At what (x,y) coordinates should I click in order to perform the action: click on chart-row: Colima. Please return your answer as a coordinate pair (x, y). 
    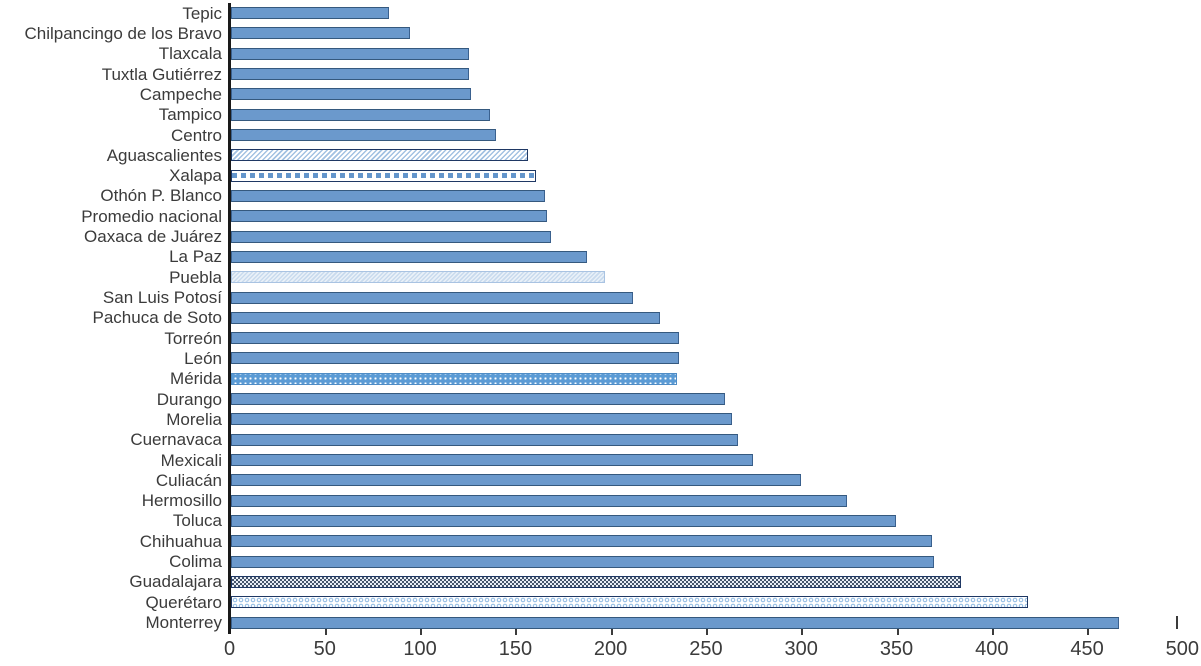
    Looking at the image, I should click on (600, 561).